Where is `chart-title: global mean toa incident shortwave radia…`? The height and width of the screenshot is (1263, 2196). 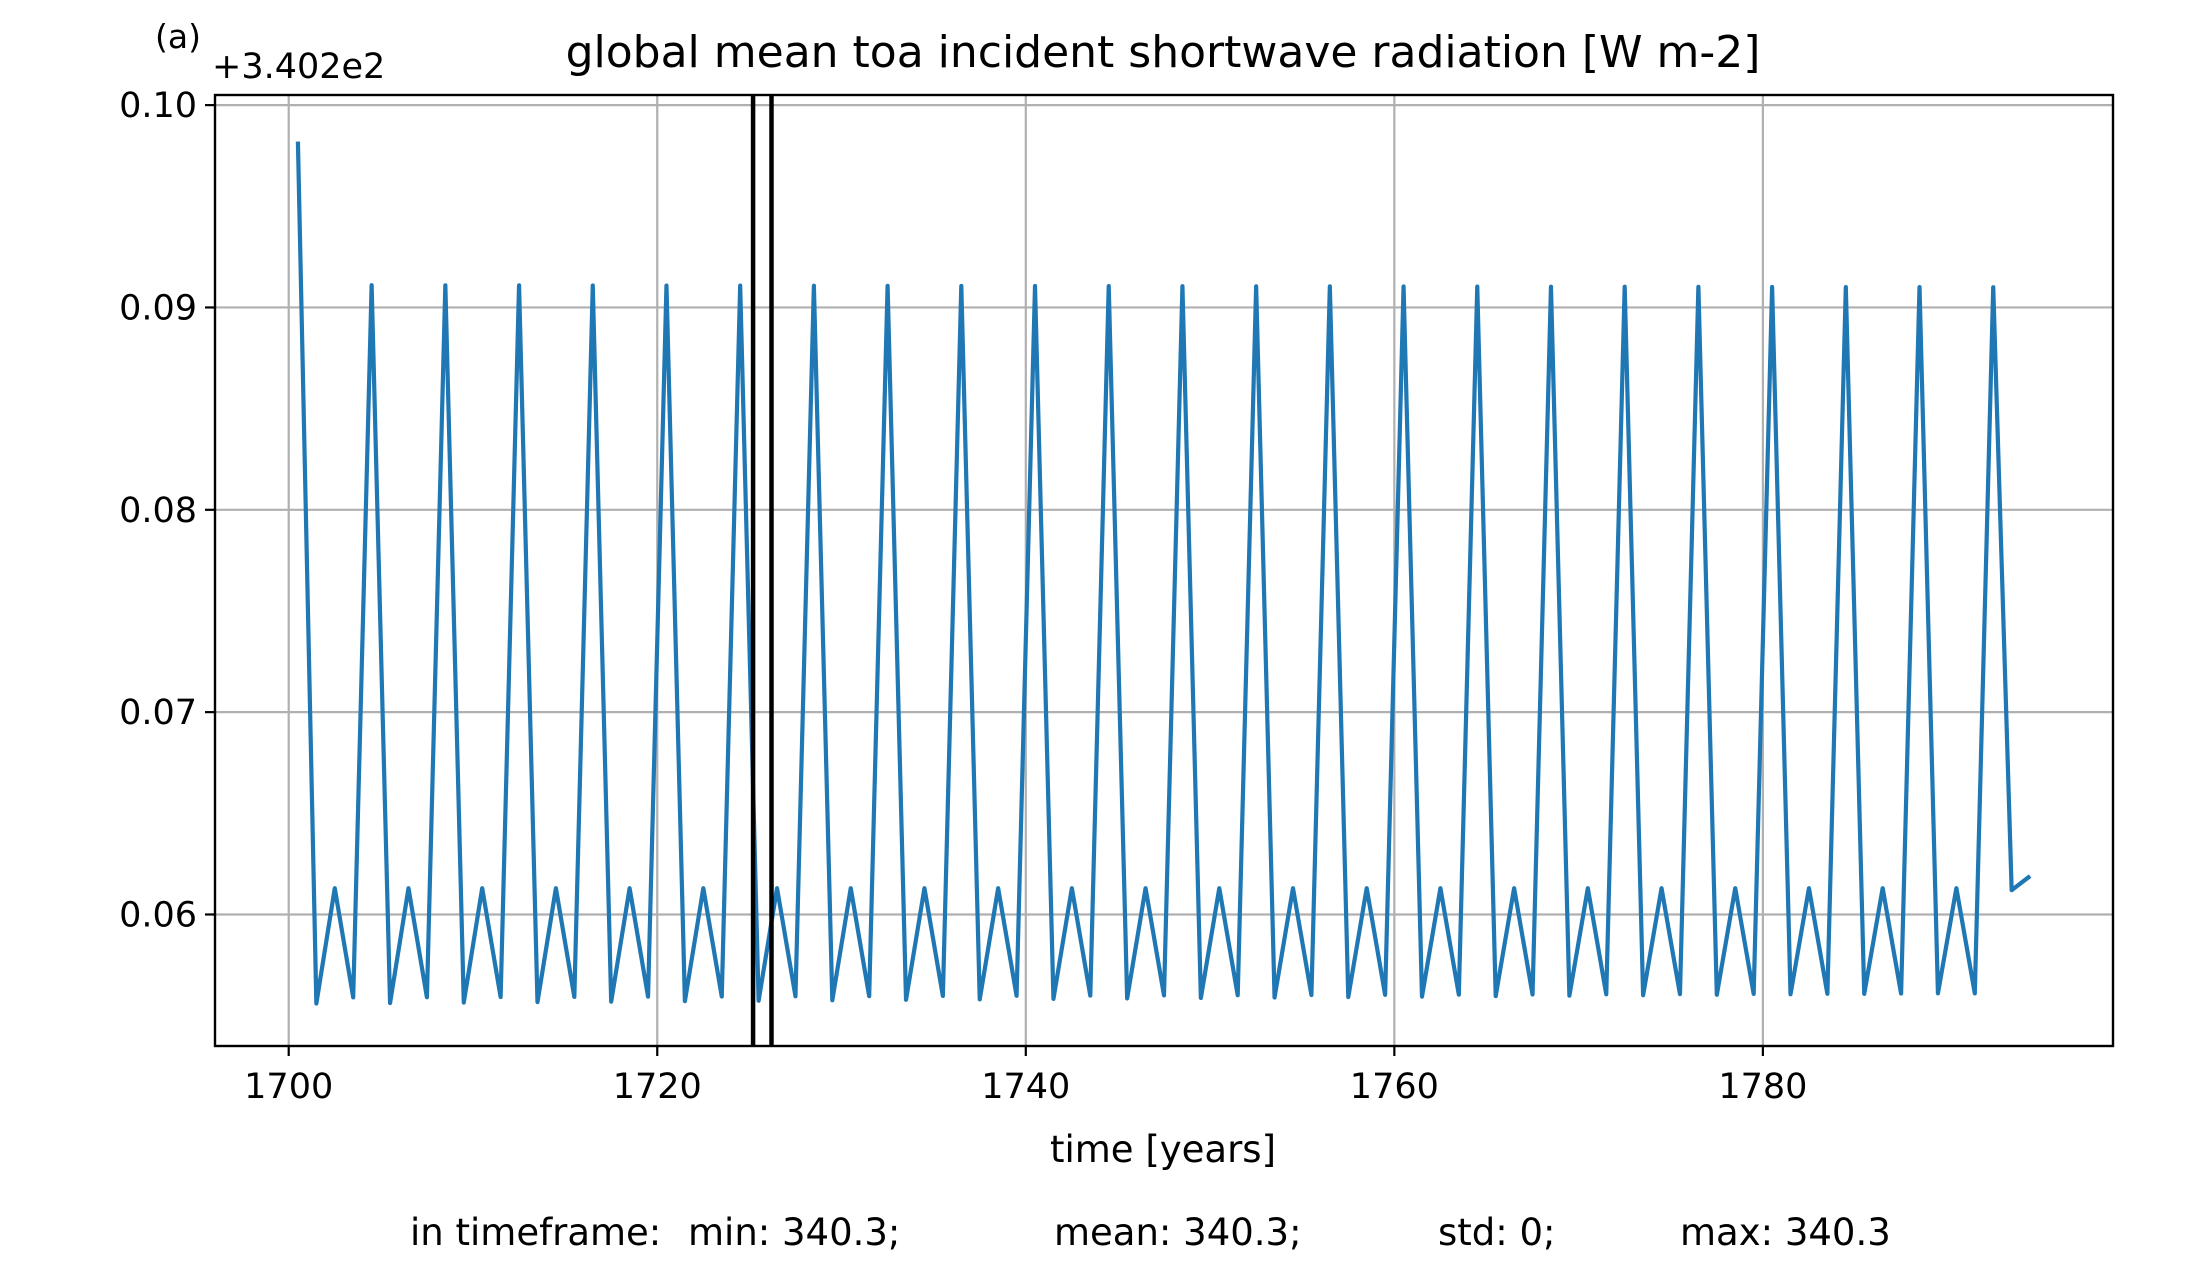 chart-title: global mean toa incident shortwave radia… is located at coordinates (1163, 52).